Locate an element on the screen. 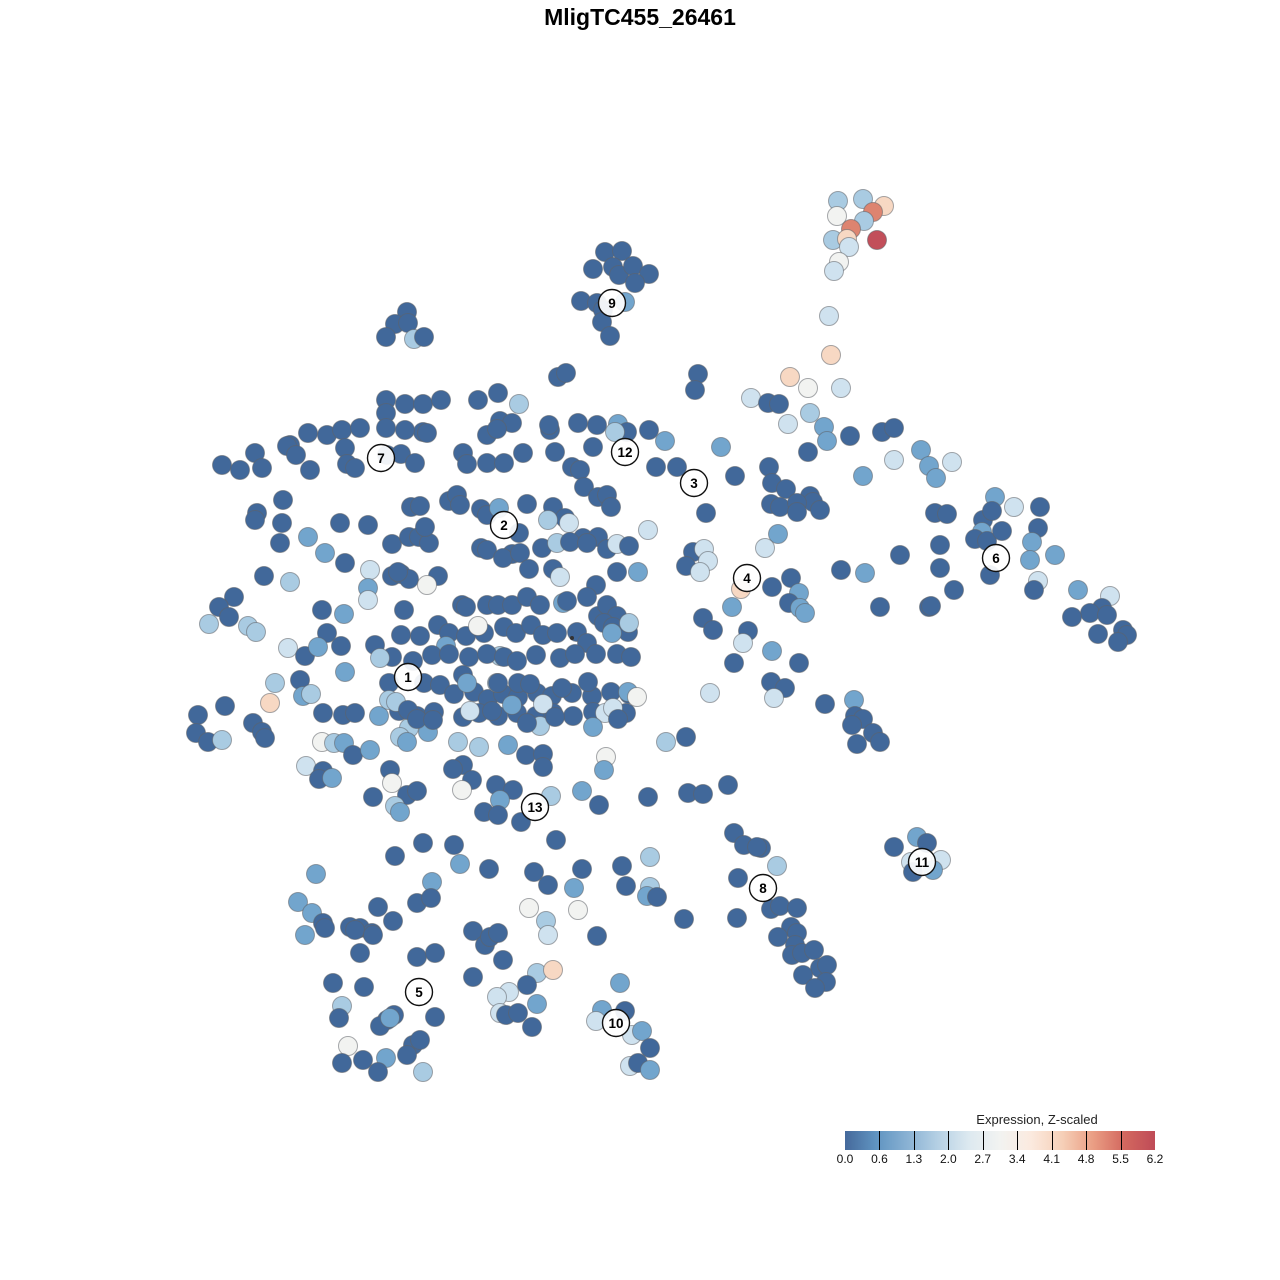 Image resolution: width=1280 pixels, height=1280 pixels. cluster-label: 7 is located at coordinates (381, 458).